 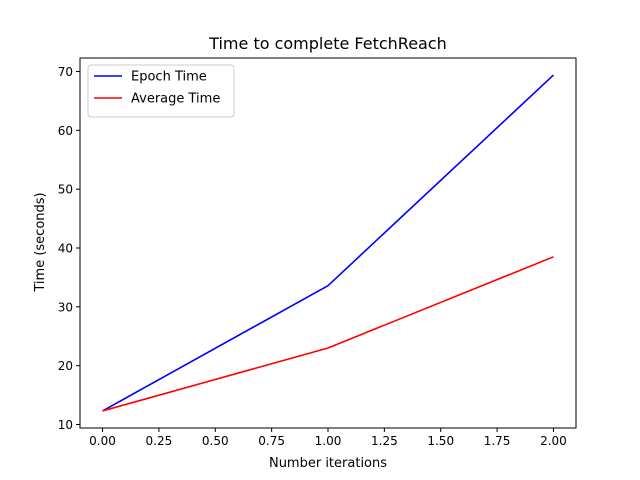 I want to click on x-tick-label: 1.25, so click(x=384, y=441).